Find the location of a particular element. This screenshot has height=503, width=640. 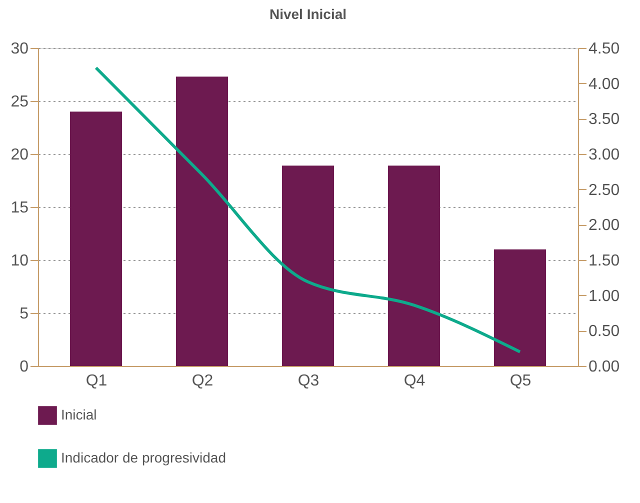

chart-title: Nivel Inicial is located at coordinates (308, 14).